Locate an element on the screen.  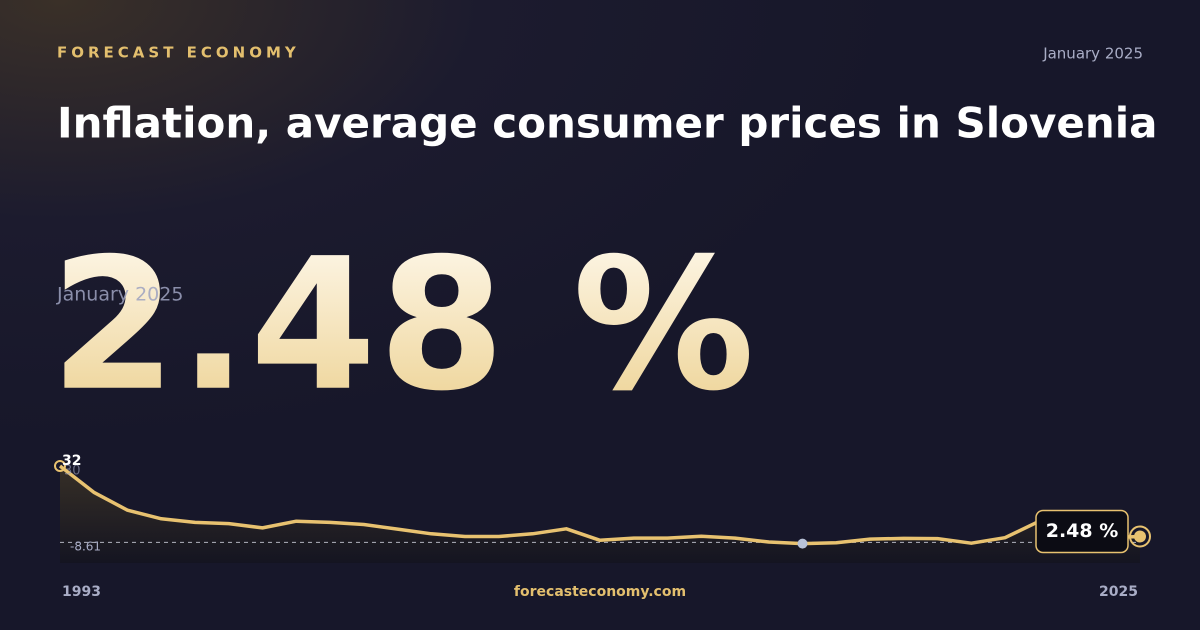
headline-date: January 2025 is located at coordinates (119, 295).